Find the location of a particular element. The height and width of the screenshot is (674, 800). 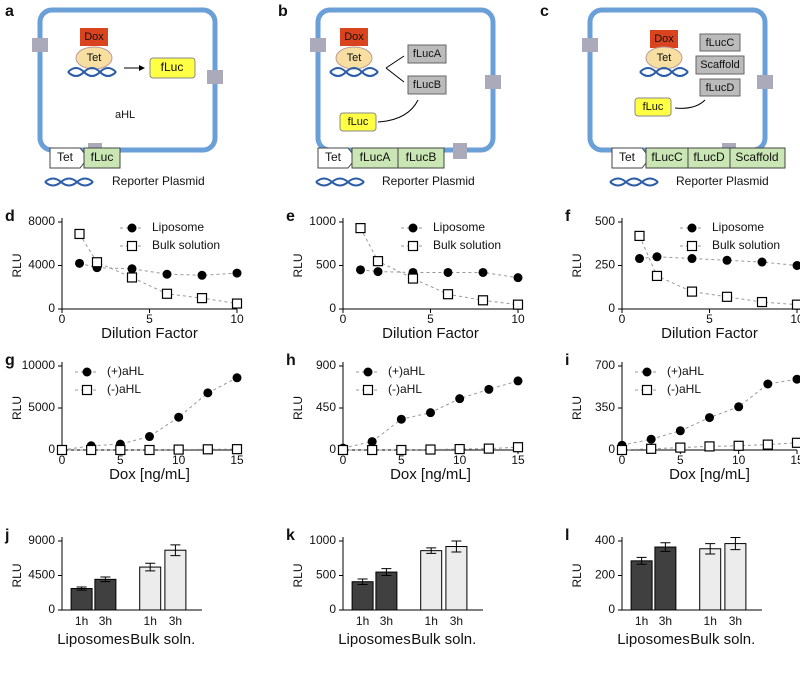

y-tick-label: 900 is located at coordinates (326, 365).